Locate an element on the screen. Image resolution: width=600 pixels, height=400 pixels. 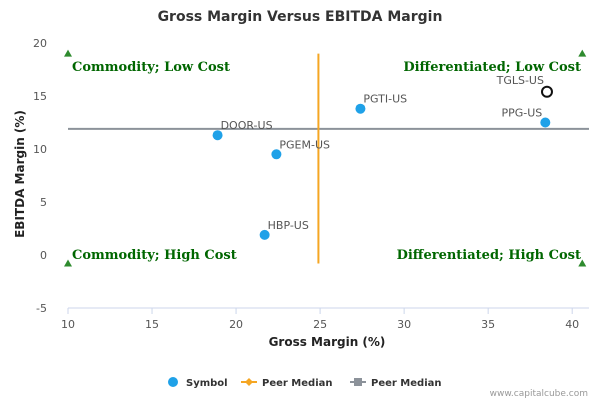
x-tick-label: 15 is located at coordinates (152, 324).